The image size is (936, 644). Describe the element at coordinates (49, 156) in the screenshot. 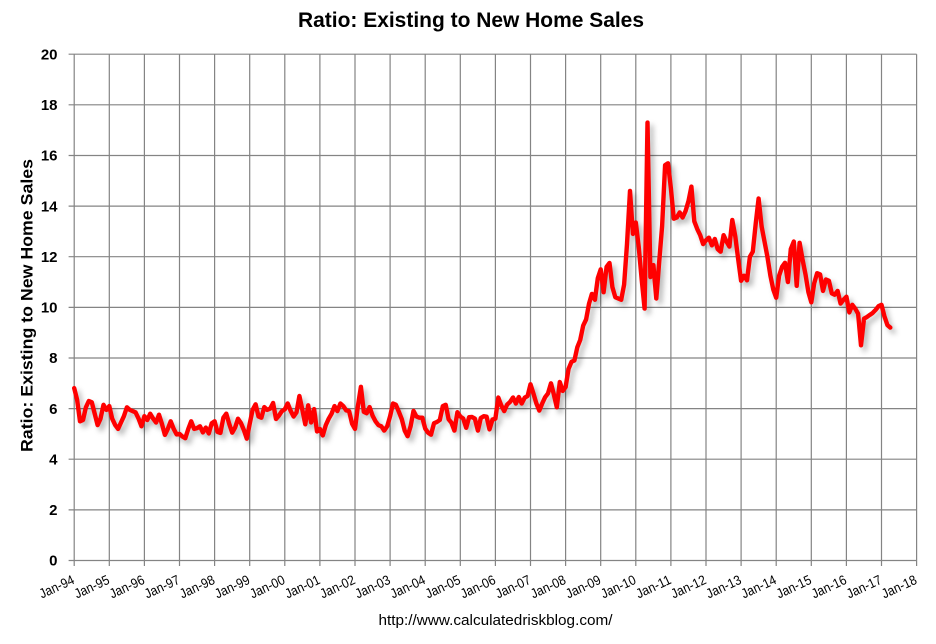

I see `svg-text: 16` at that location.